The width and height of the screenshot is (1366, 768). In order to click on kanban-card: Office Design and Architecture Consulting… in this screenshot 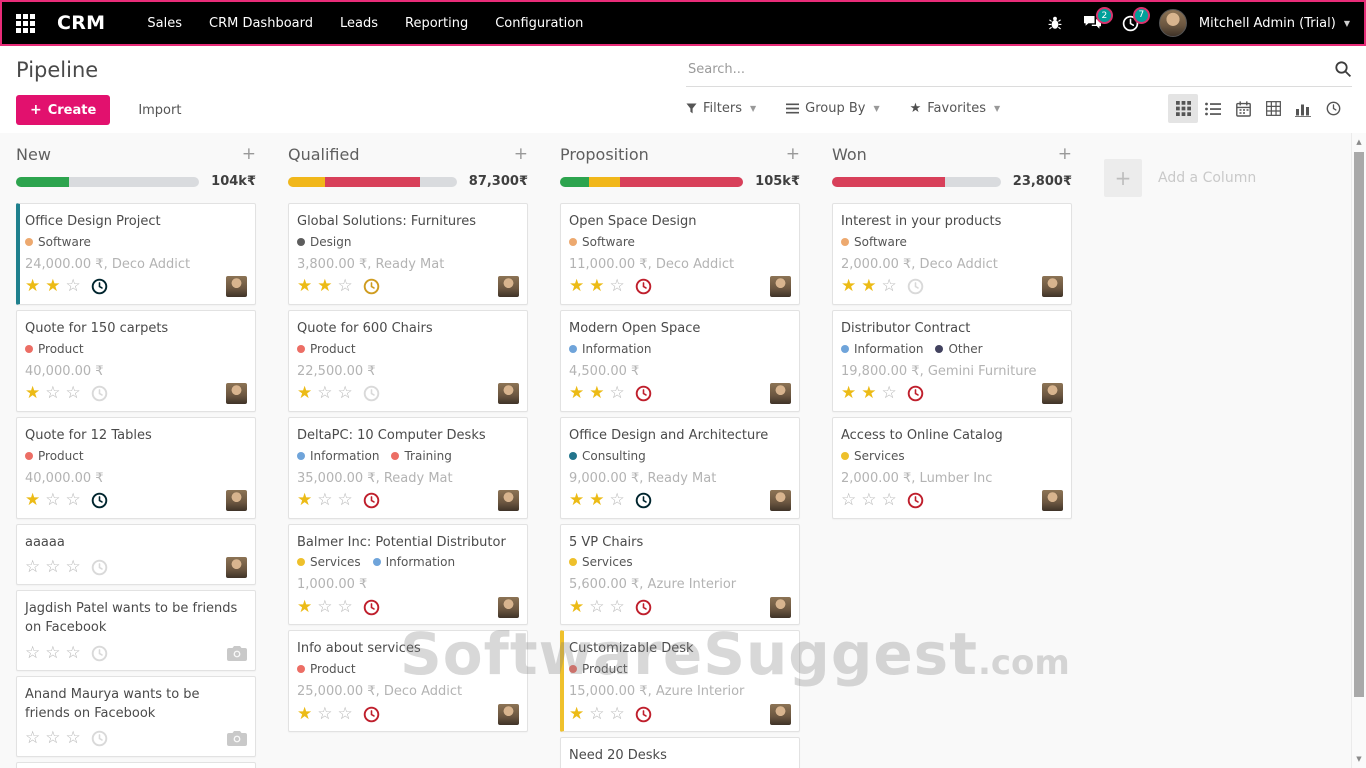, I will do `click(680, 467)`.